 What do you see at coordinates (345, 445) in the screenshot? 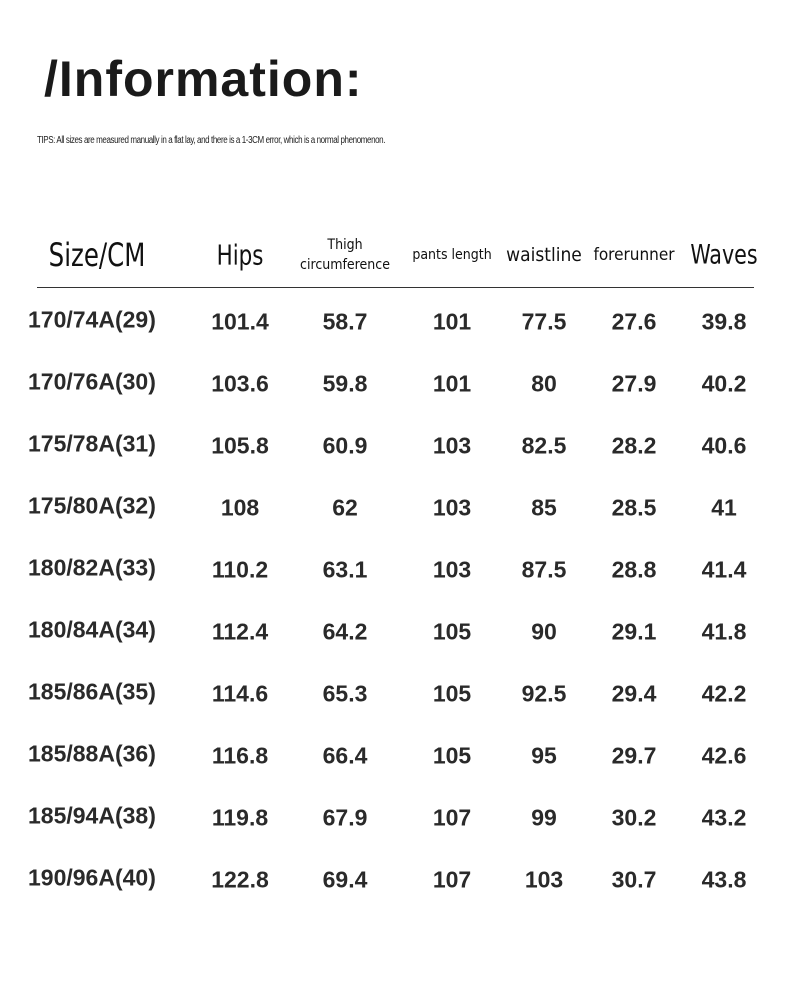
I see `value-cell: 60.9` at bounding box center [345, 445].